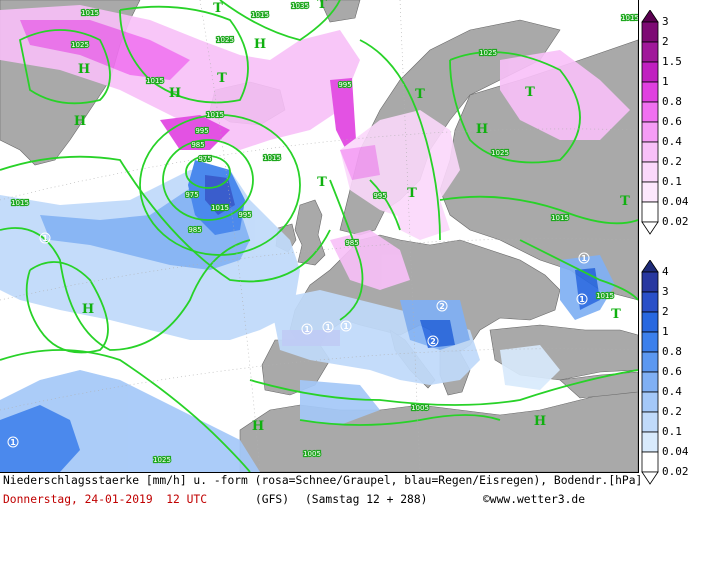 This screenshot has height=563, width=704. Describe the element at coordinates (385, 205) in the screenshot. I see `isobar-985-baltic` at that location.